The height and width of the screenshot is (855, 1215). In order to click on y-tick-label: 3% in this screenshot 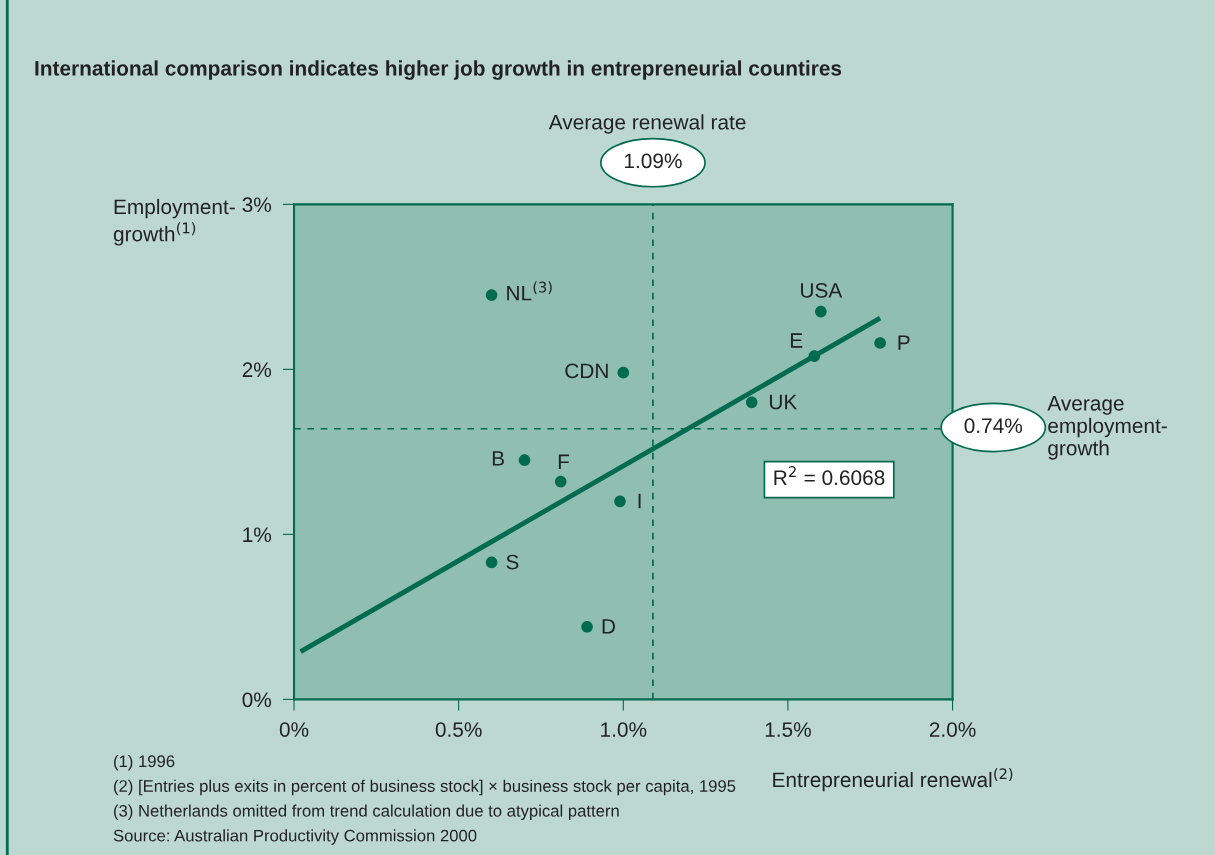, I will do `click(257, 205)`.